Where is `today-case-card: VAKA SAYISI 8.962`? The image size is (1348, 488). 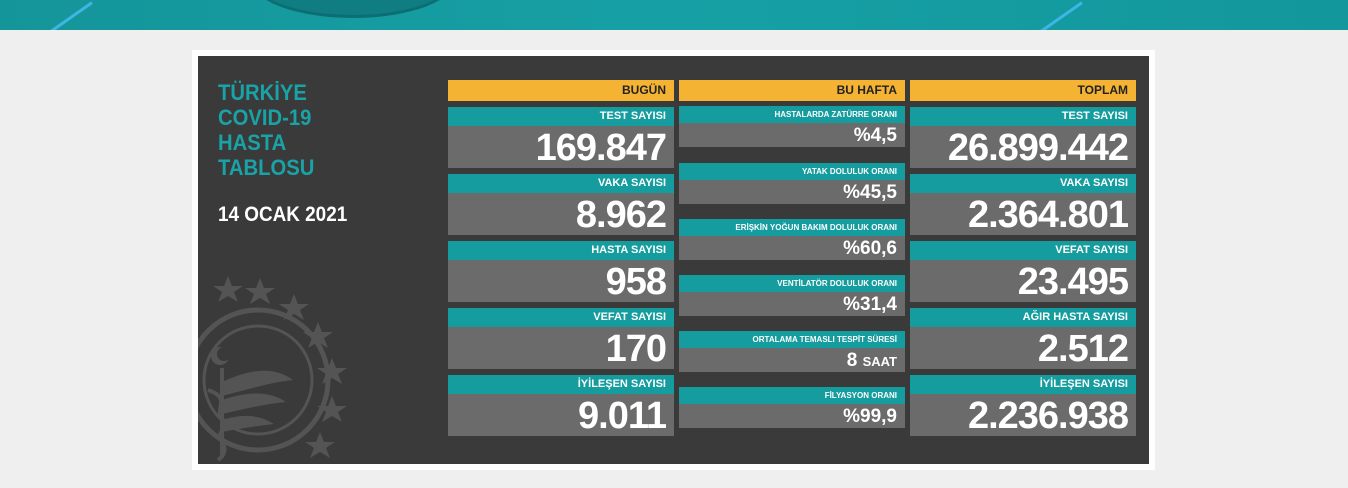 today-case-card: VAKA SAYISI 8.962 is located at coordinates (561, 205).